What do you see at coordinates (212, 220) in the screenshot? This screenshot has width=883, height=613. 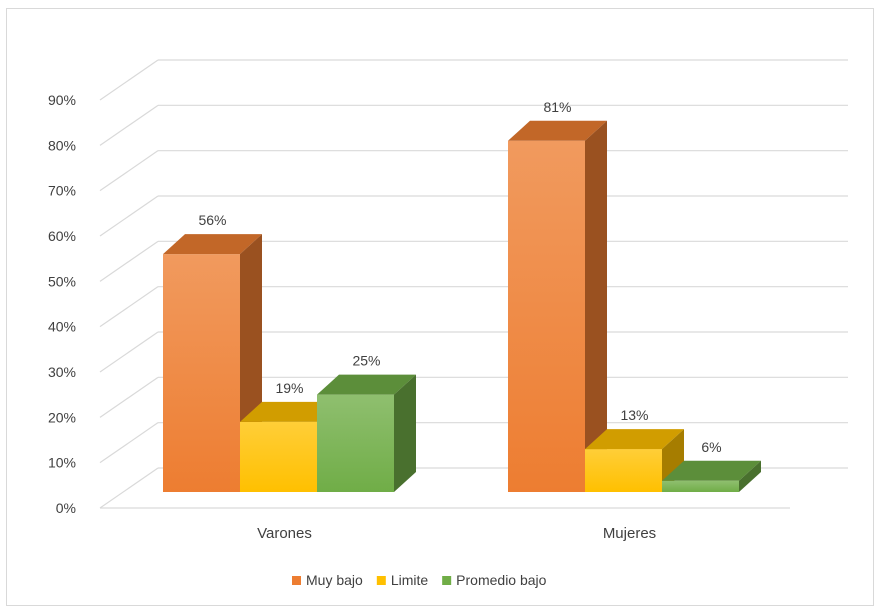 I see `data-label: 56%` at bounding box center [212, 220].